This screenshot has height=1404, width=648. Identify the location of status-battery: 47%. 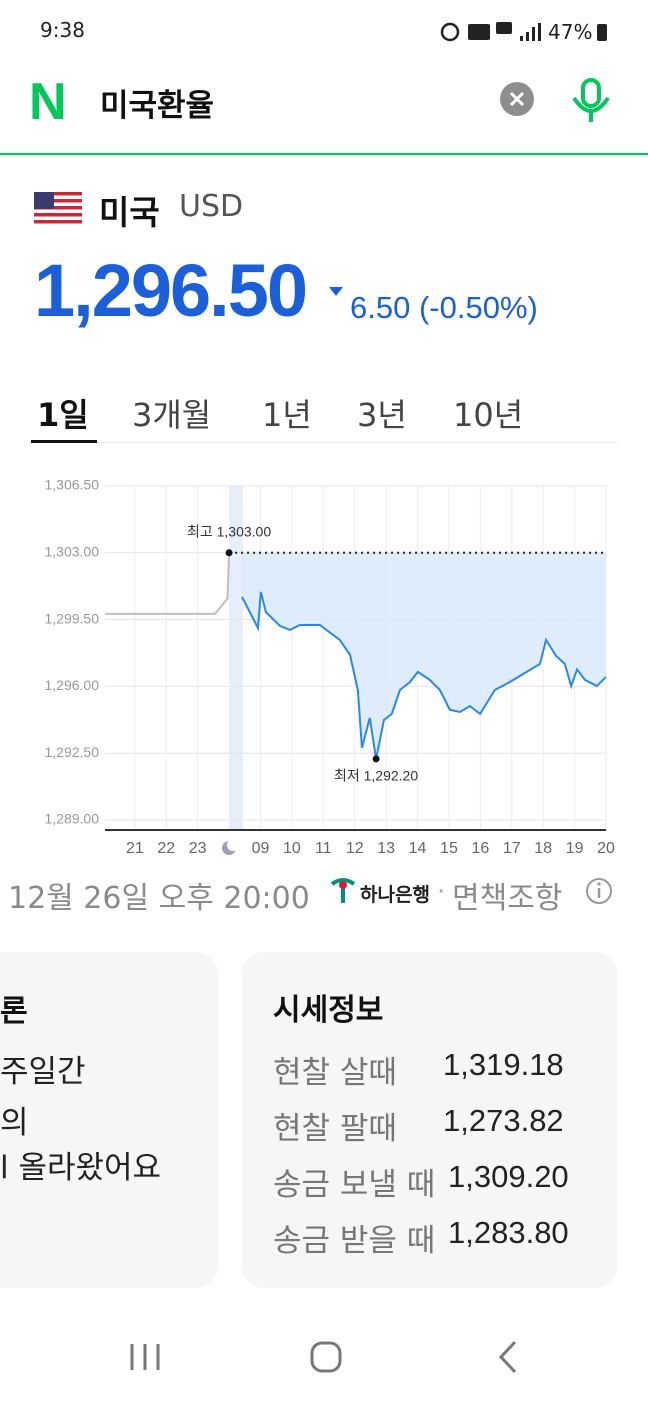
(570, 32).